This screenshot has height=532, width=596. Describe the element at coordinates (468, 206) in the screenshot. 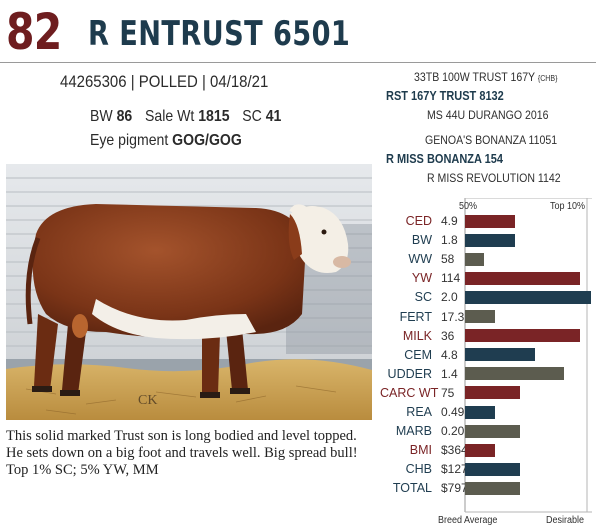

I see `chart-label-50-percent: 50%` at that location.